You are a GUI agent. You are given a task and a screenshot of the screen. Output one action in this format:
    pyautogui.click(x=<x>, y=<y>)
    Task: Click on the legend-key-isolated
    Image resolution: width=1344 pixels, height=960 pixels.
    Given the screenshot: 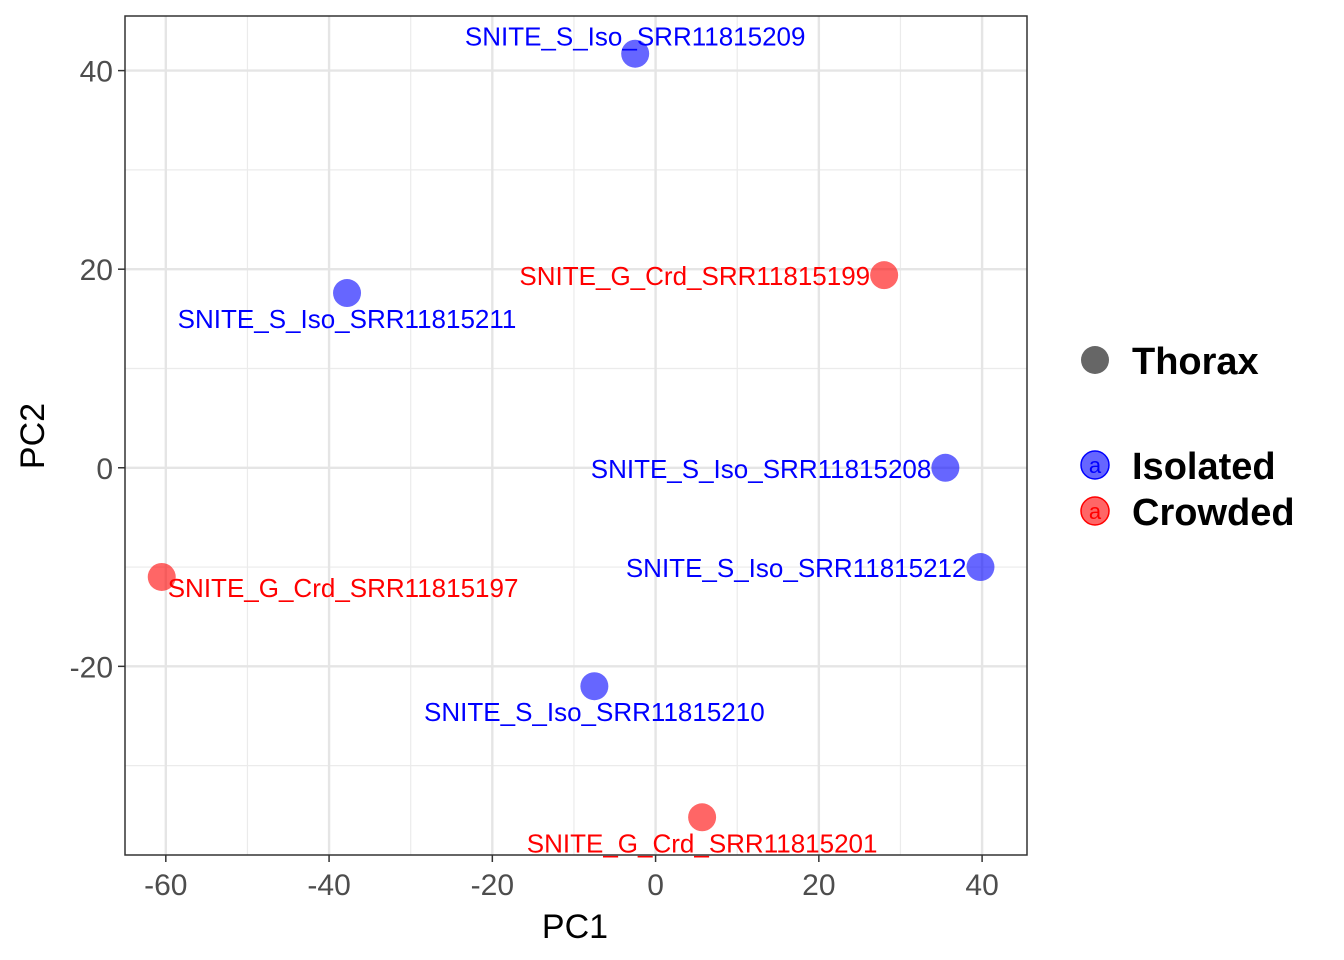 What is the action you would take?
    pyautogui.click(x=1095, y=465)
    